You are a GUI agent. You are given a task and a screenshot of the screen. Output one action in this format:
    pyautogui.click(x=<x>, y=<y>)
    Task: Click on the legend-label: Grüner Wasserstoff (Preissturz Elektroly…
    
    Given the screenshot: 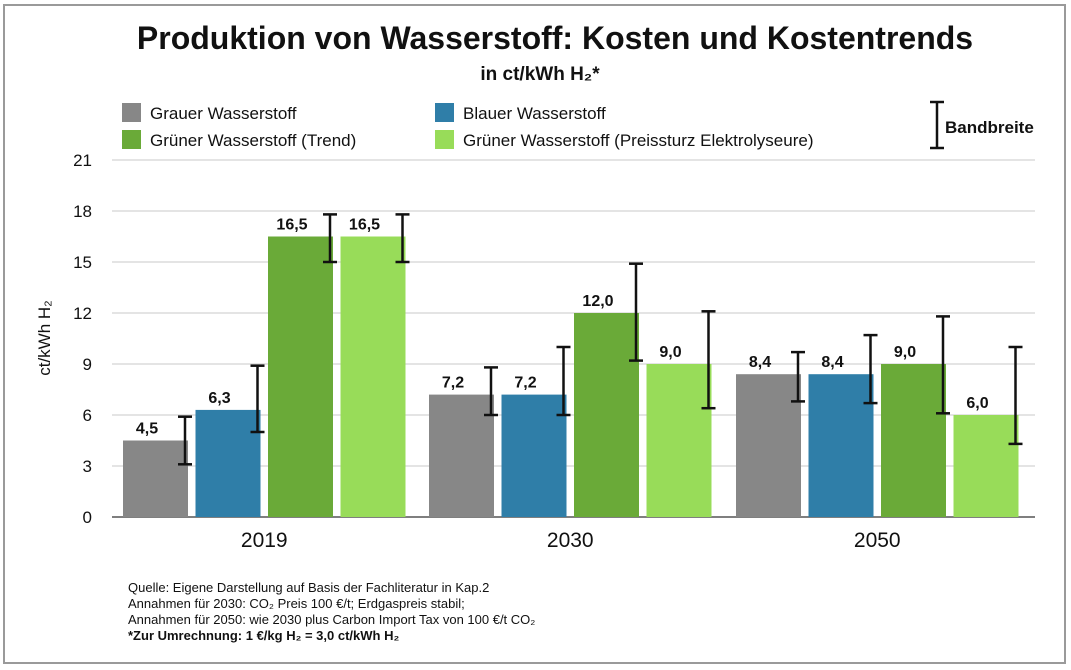 What is the action you would take?
    pyautogui.click(x=638, y=140)
    